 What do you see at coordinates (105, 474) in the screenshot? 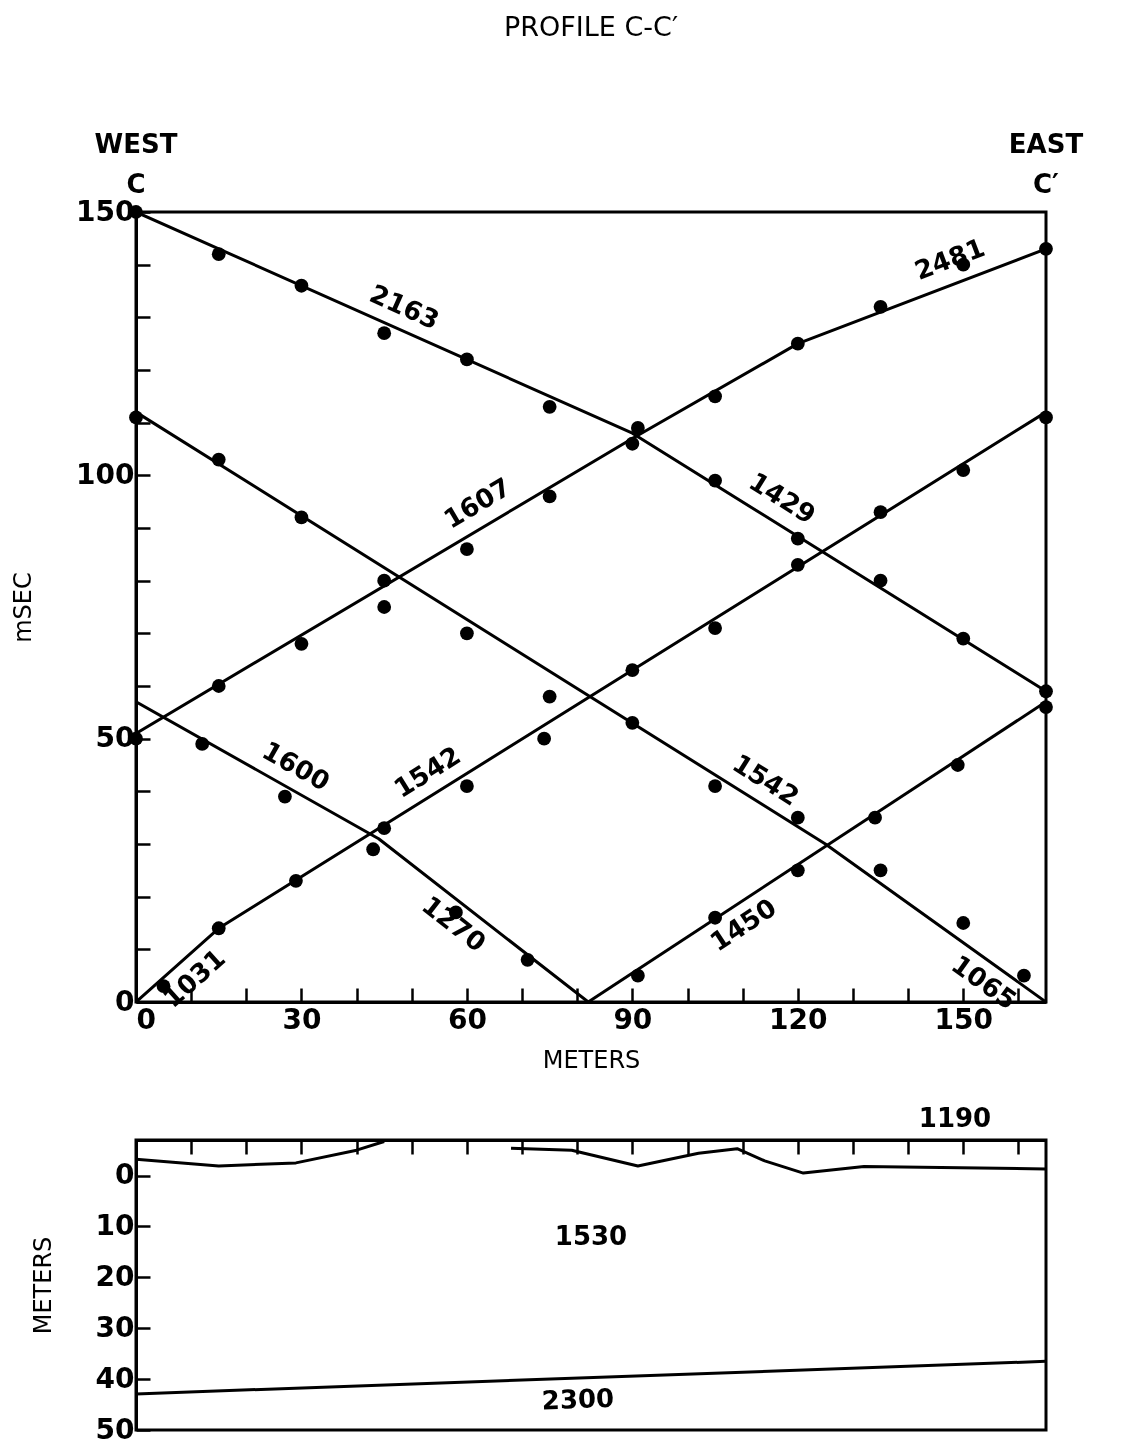
I see `y-tick-label: 100` at bounding box center [105, 474].